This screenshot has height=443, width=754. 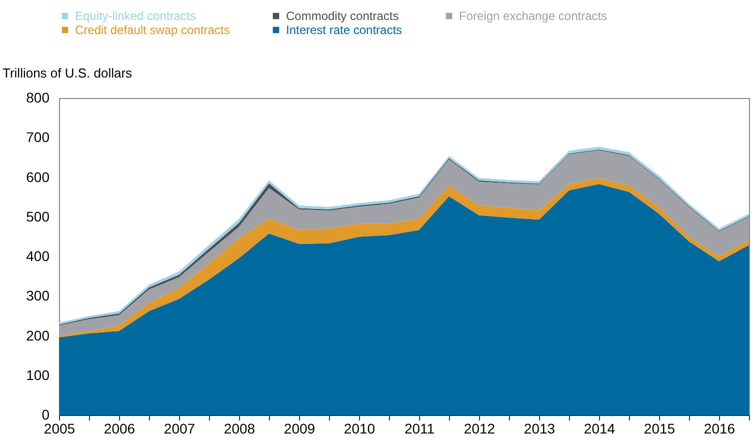 I want to click on y-tick-label: 700, so click(x=38, y=137).